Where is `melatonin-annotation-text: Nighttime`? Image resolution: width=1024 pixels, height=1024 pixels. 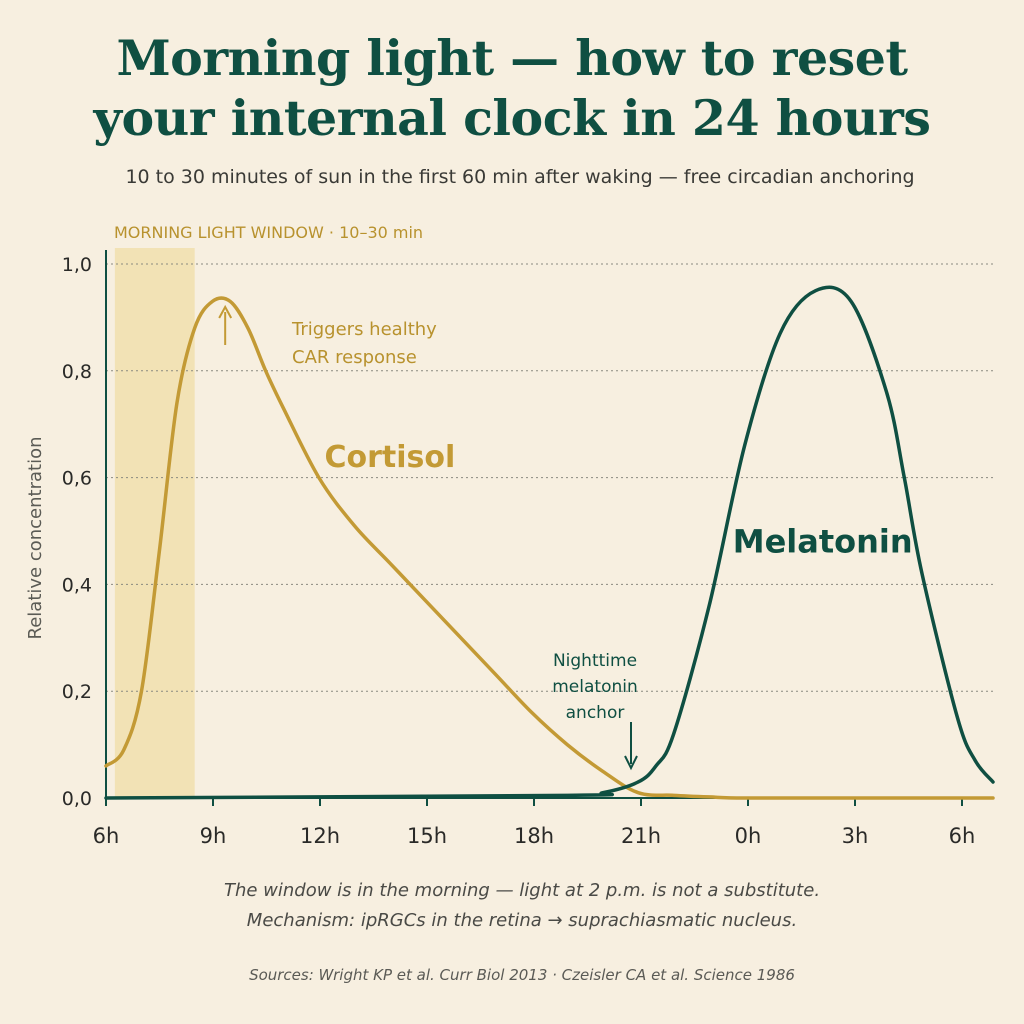
melatonin-annotation-text: Nighttime is located at coordinates (595, 661).